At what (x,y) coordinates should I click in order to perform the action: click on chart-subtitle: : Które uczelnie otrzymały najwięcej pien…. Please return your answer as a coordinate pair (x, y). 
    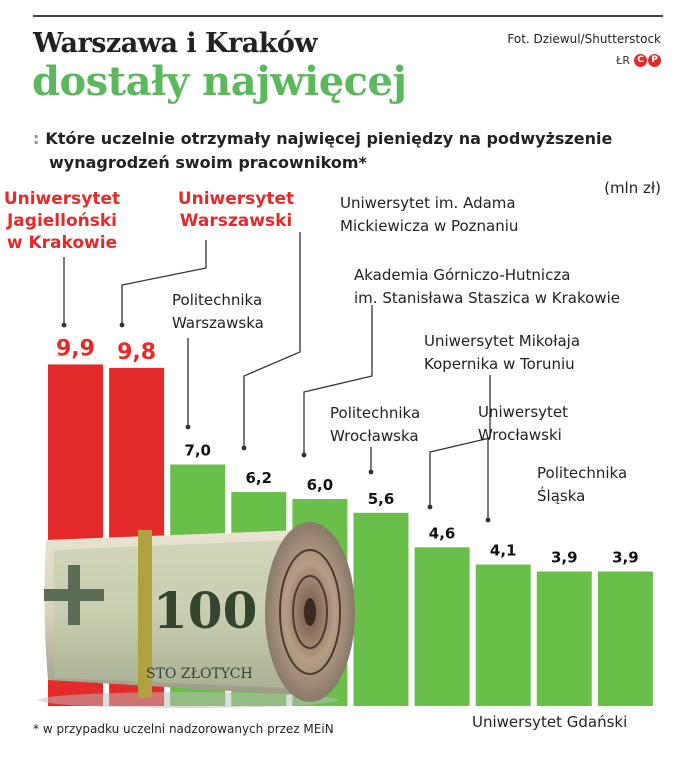
    Looking at the image, I should click on (322, 151).